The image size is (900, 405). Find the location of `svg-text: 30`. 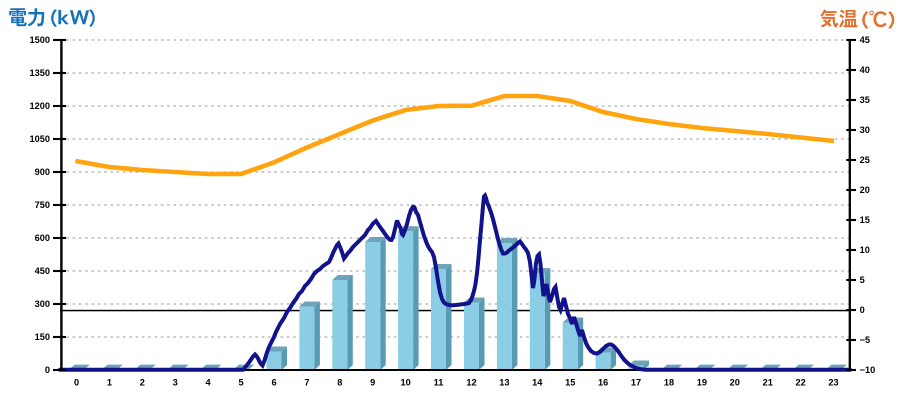

svg-text: 30 is located at coordinates (865, 130).